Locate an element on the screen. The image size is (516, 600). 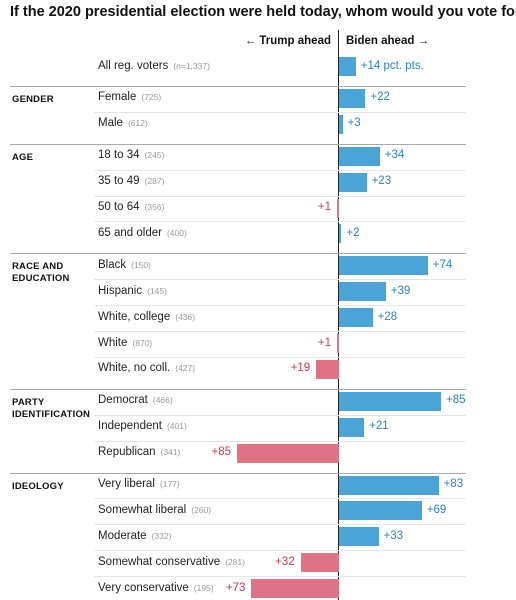
zero-axis-line is located at coordinates (338, 315).